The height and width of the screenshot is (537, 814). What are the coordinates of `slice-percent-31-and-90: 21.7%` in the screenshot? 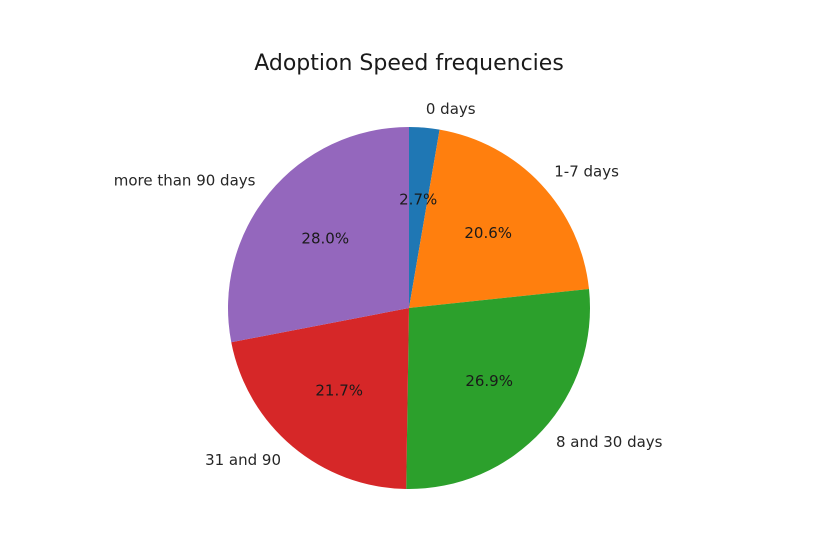 It's located at (339, 391).